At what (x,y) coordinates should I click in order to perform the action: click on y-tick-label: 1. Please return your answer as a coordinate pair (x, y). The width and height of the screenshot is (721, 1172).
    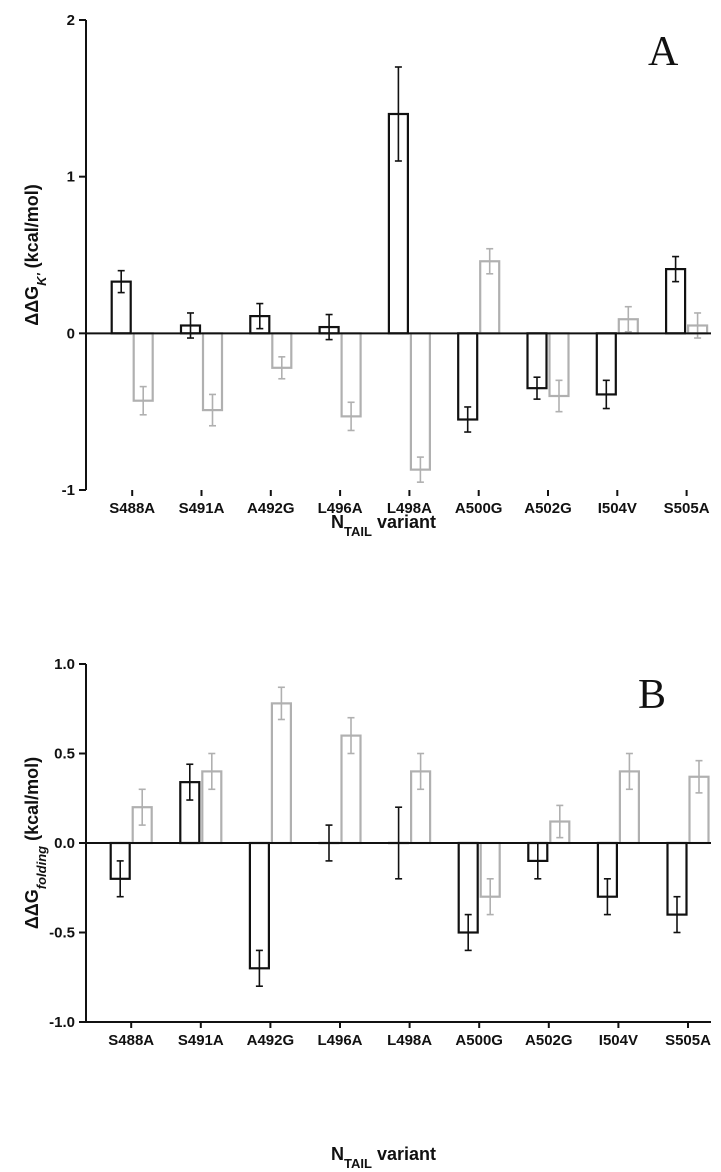
    Looking at the image, I should click on (71, 177).